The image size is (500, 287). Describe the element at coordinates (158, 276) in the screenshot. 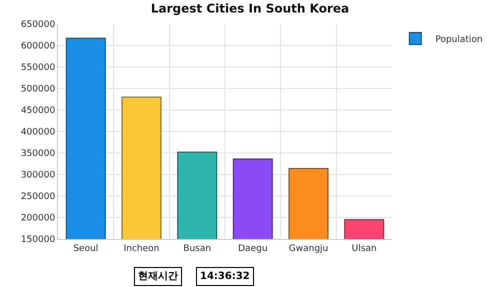

I see `text: 현재시간` at that location.